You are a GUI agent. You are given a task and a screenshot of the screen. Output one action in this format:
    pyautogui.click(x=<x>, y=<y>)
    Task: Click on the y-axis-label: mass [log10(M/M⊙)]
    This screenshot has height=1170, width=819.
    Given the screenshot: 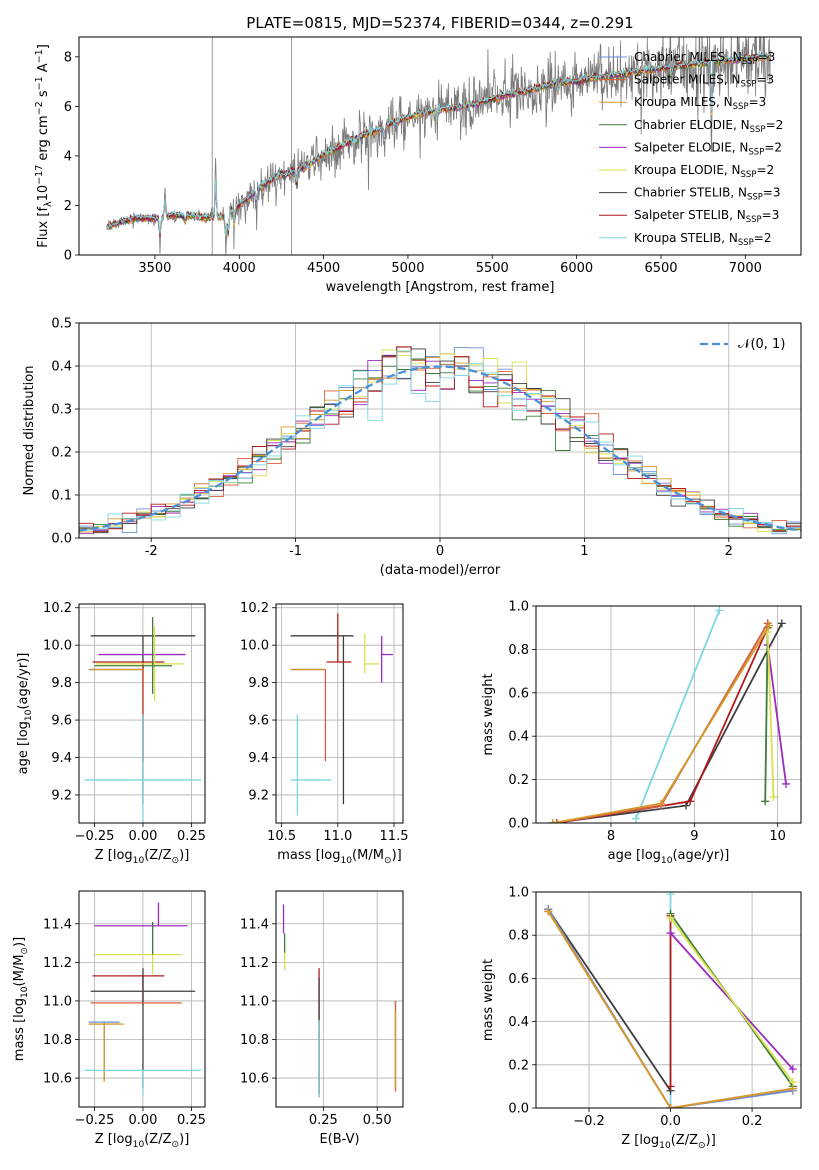 What is the action you would take?
    pyautogui.click(x=21, y=999)
    